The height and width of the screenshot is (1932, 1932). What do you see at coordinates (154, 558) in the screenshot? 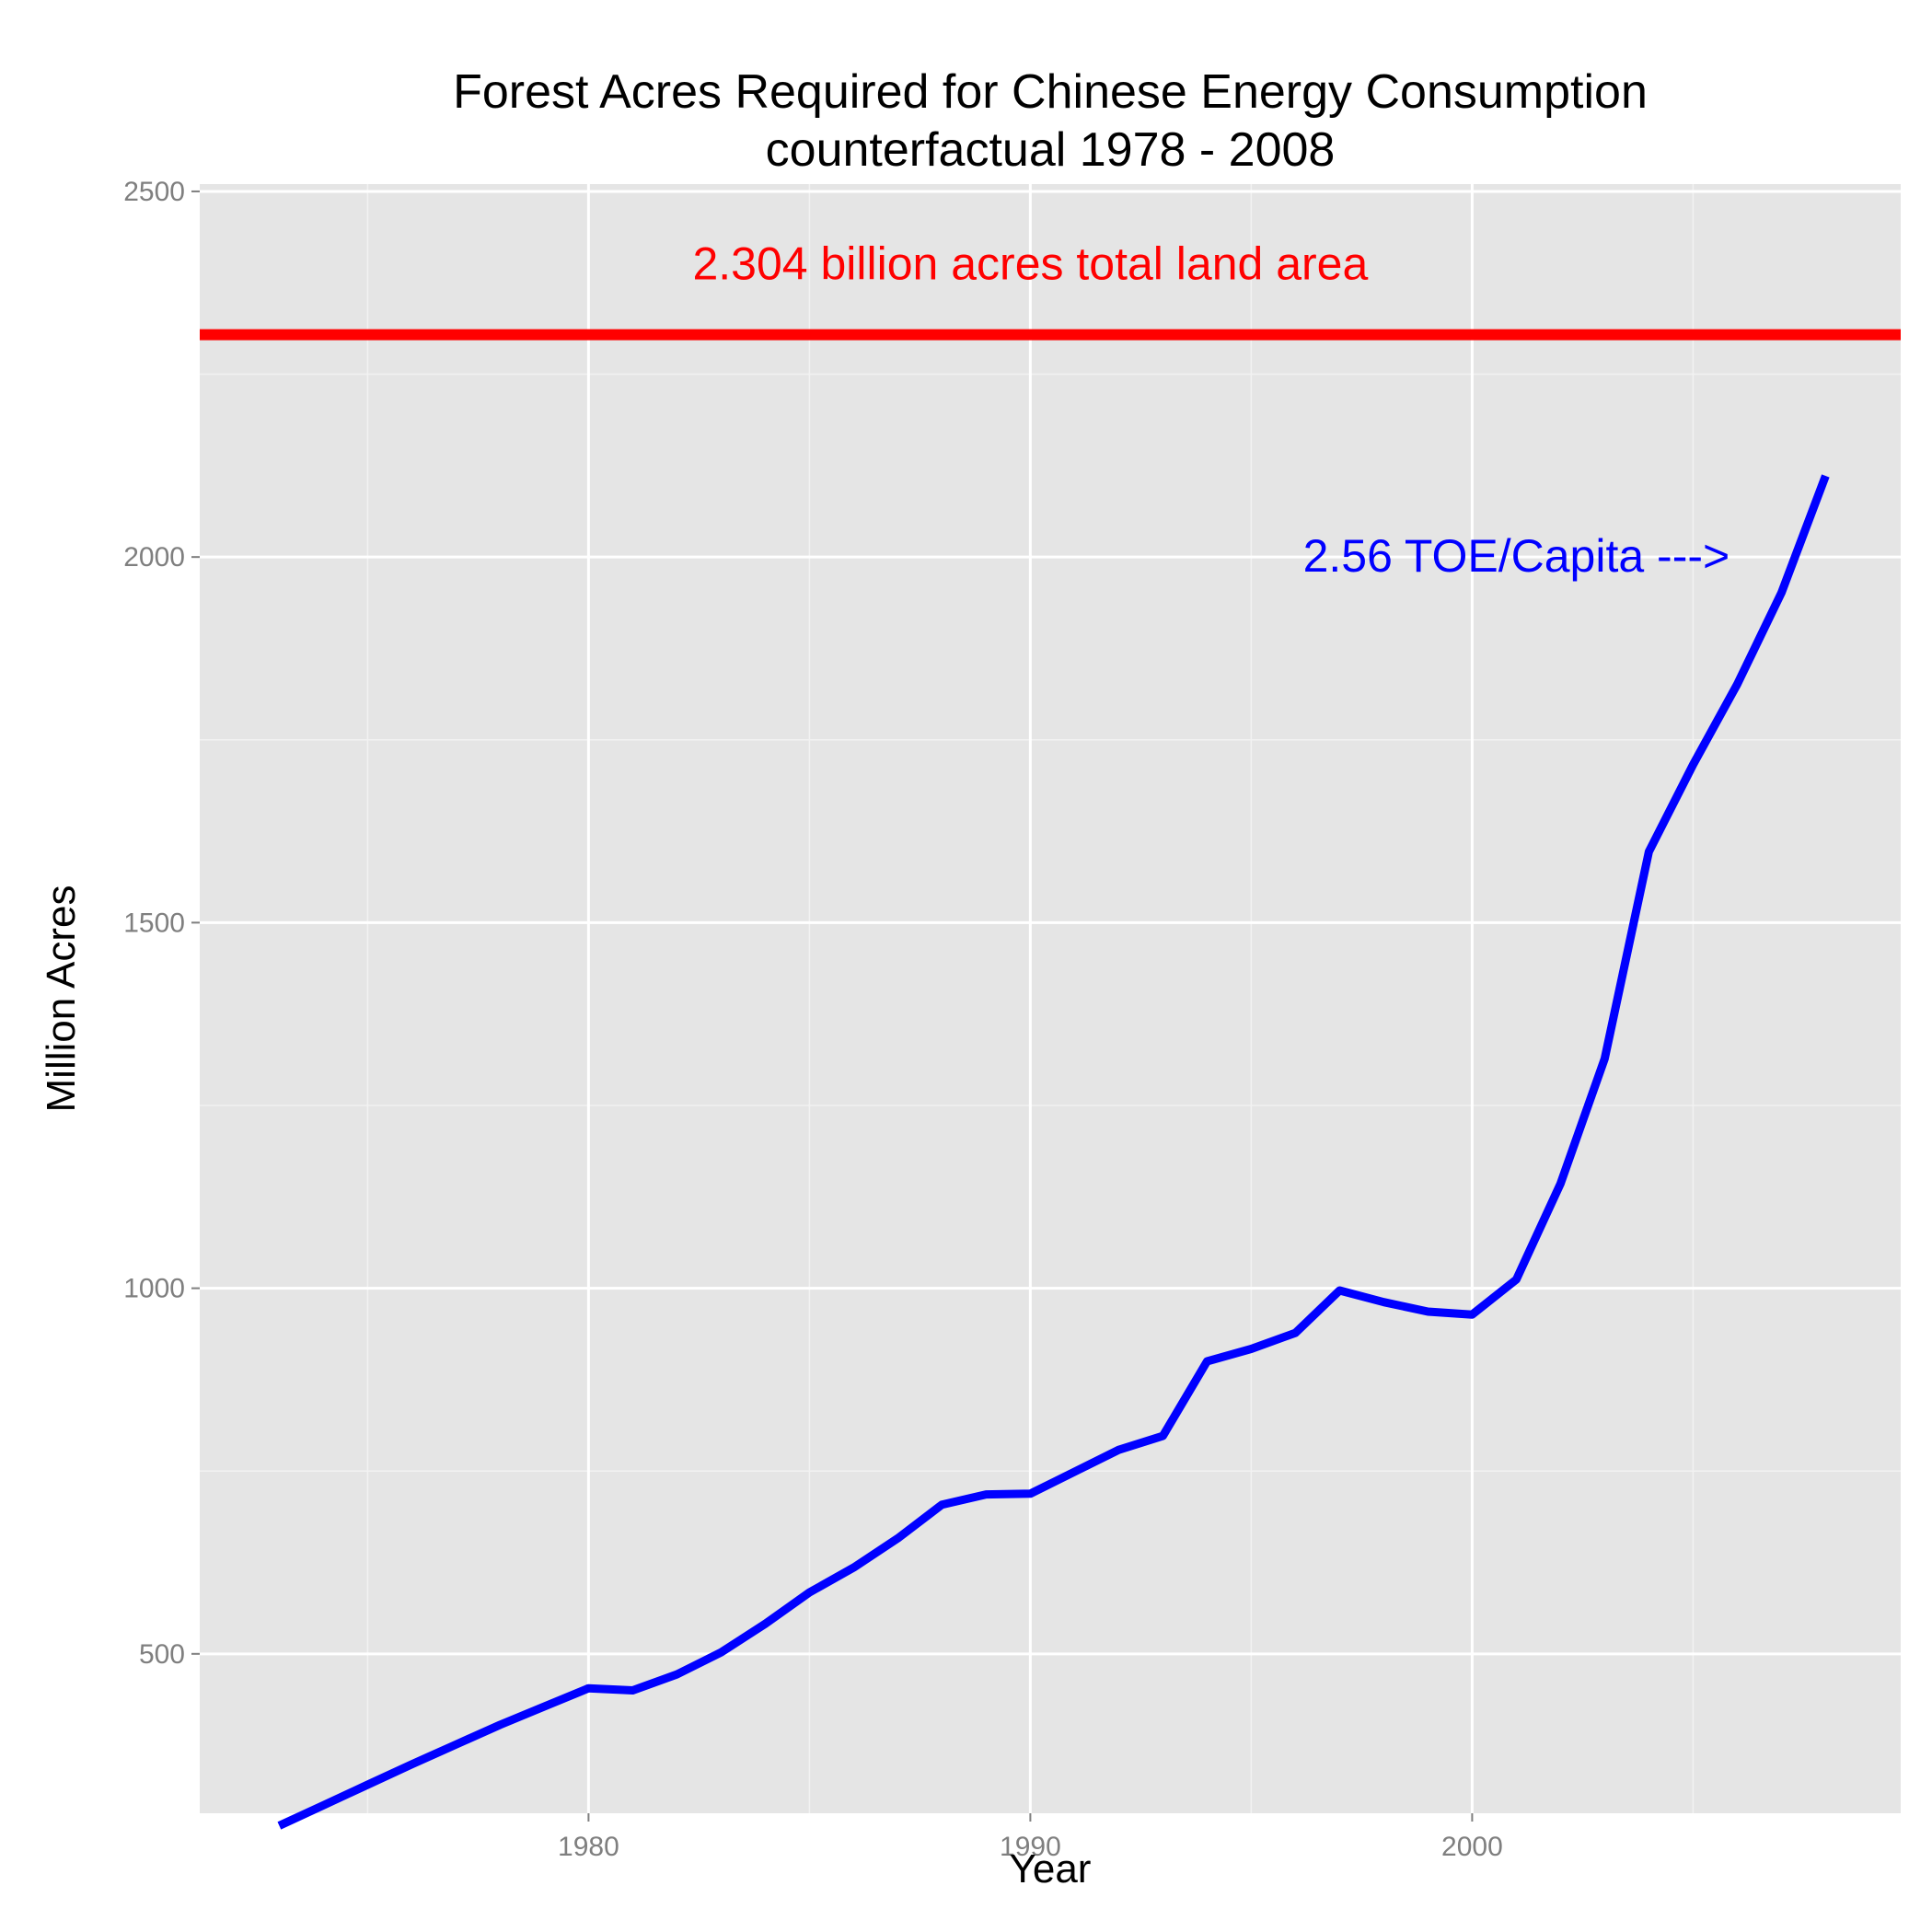
I see `y-tick-label: 2000` at bounding box center [154, 558].